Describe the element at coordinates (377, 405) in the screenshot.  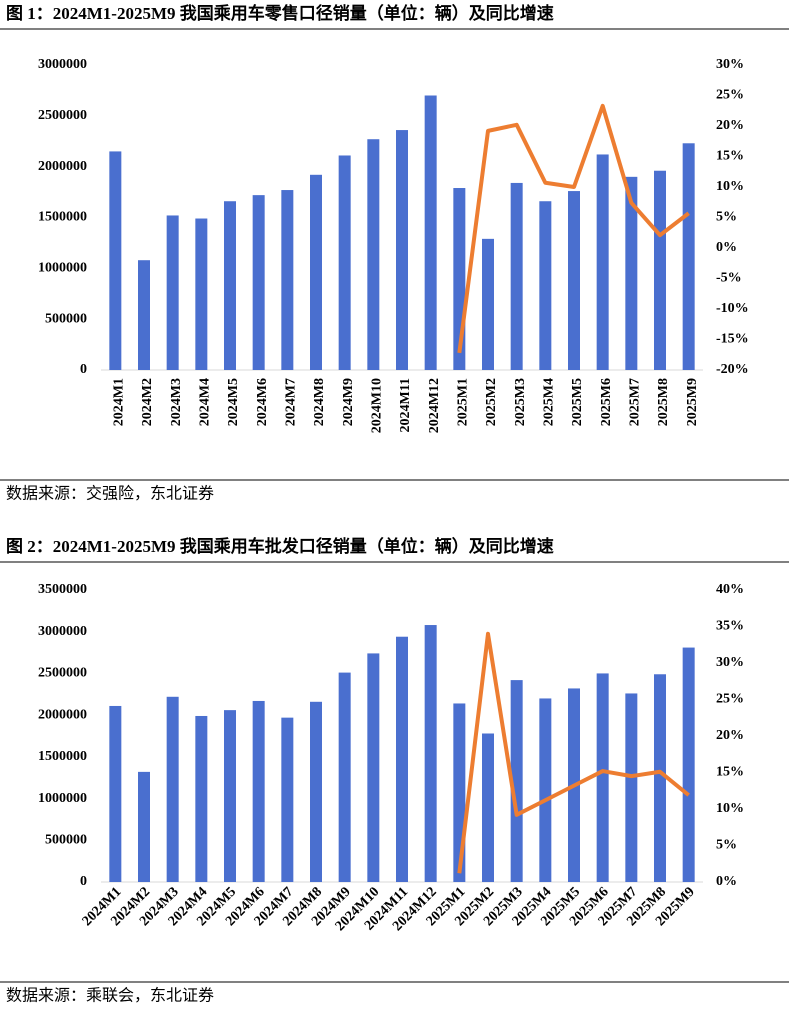
I see `x-tick-label: 2024M10` at that location.